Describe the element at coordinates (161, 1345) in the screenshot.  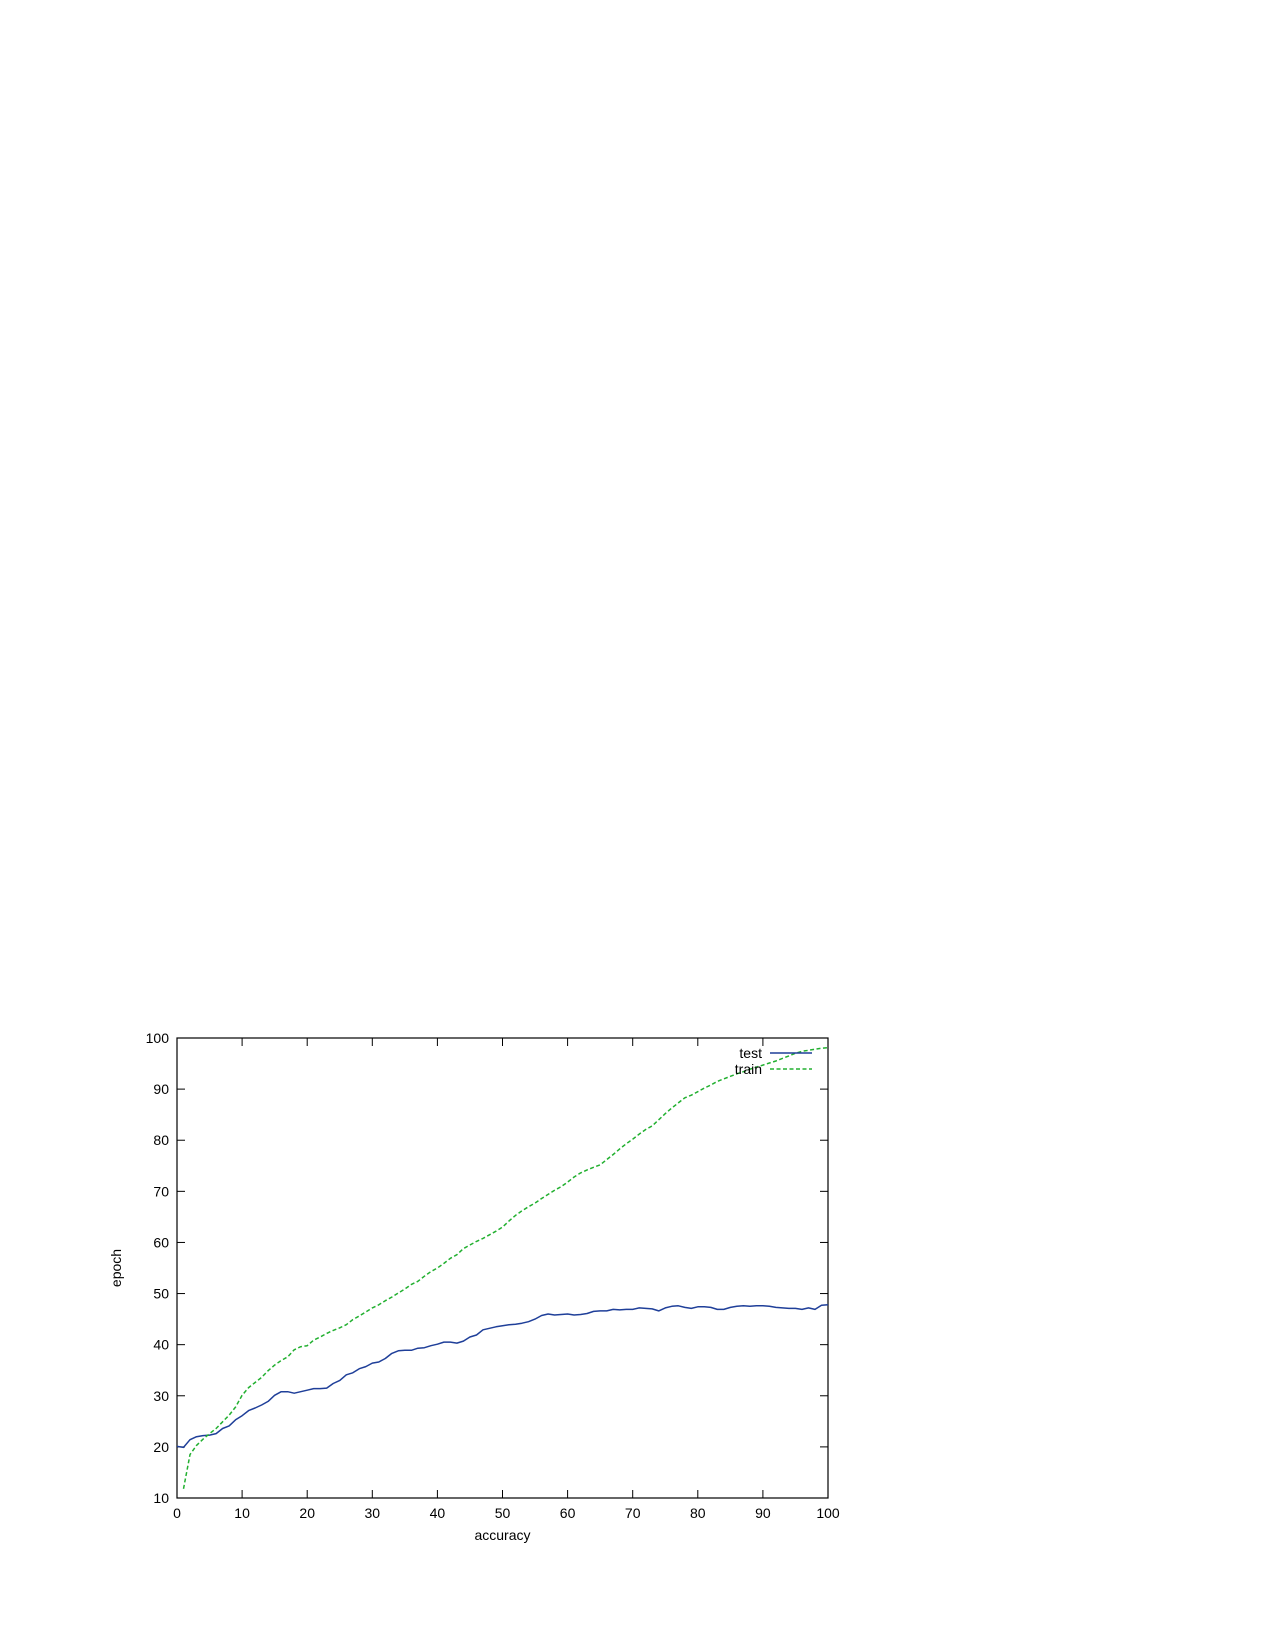
I see `y-tick-label: 40` at that location.